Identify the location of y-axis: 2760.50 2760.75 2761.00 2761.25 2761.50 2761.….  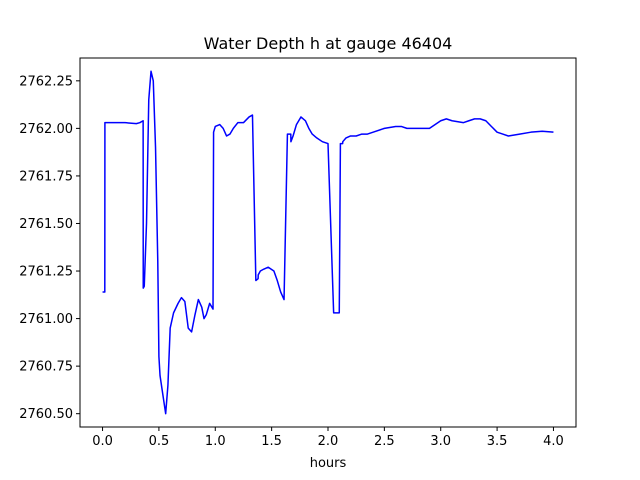
(49, 248).